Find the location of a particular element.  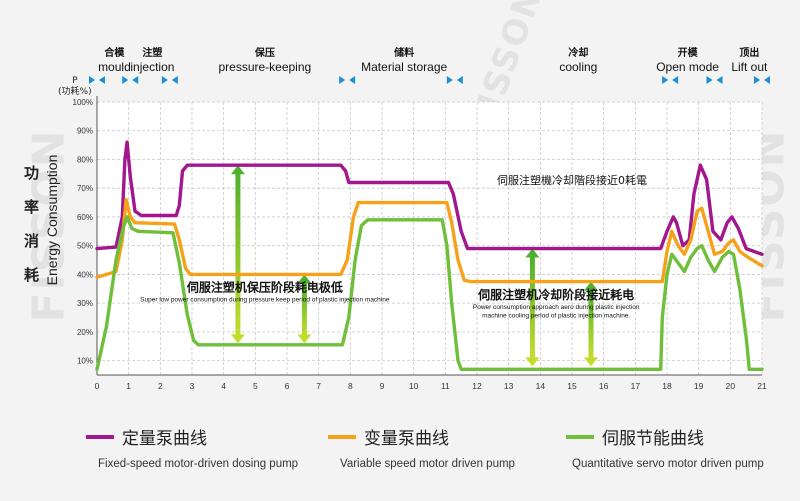

x-tick-label: 13 is located at coordinates (509, 386).